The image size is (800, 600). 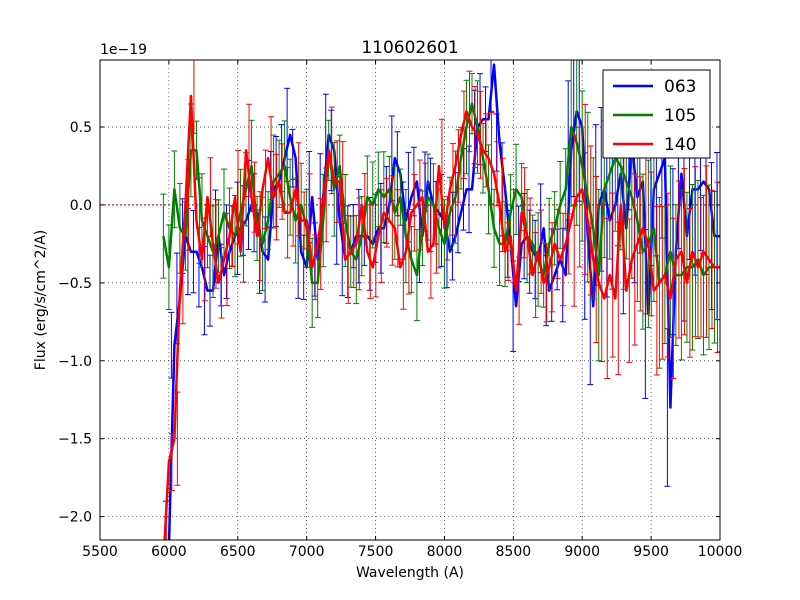 I want to click on x-tick-label: 6500, so click(x=238, y=552).